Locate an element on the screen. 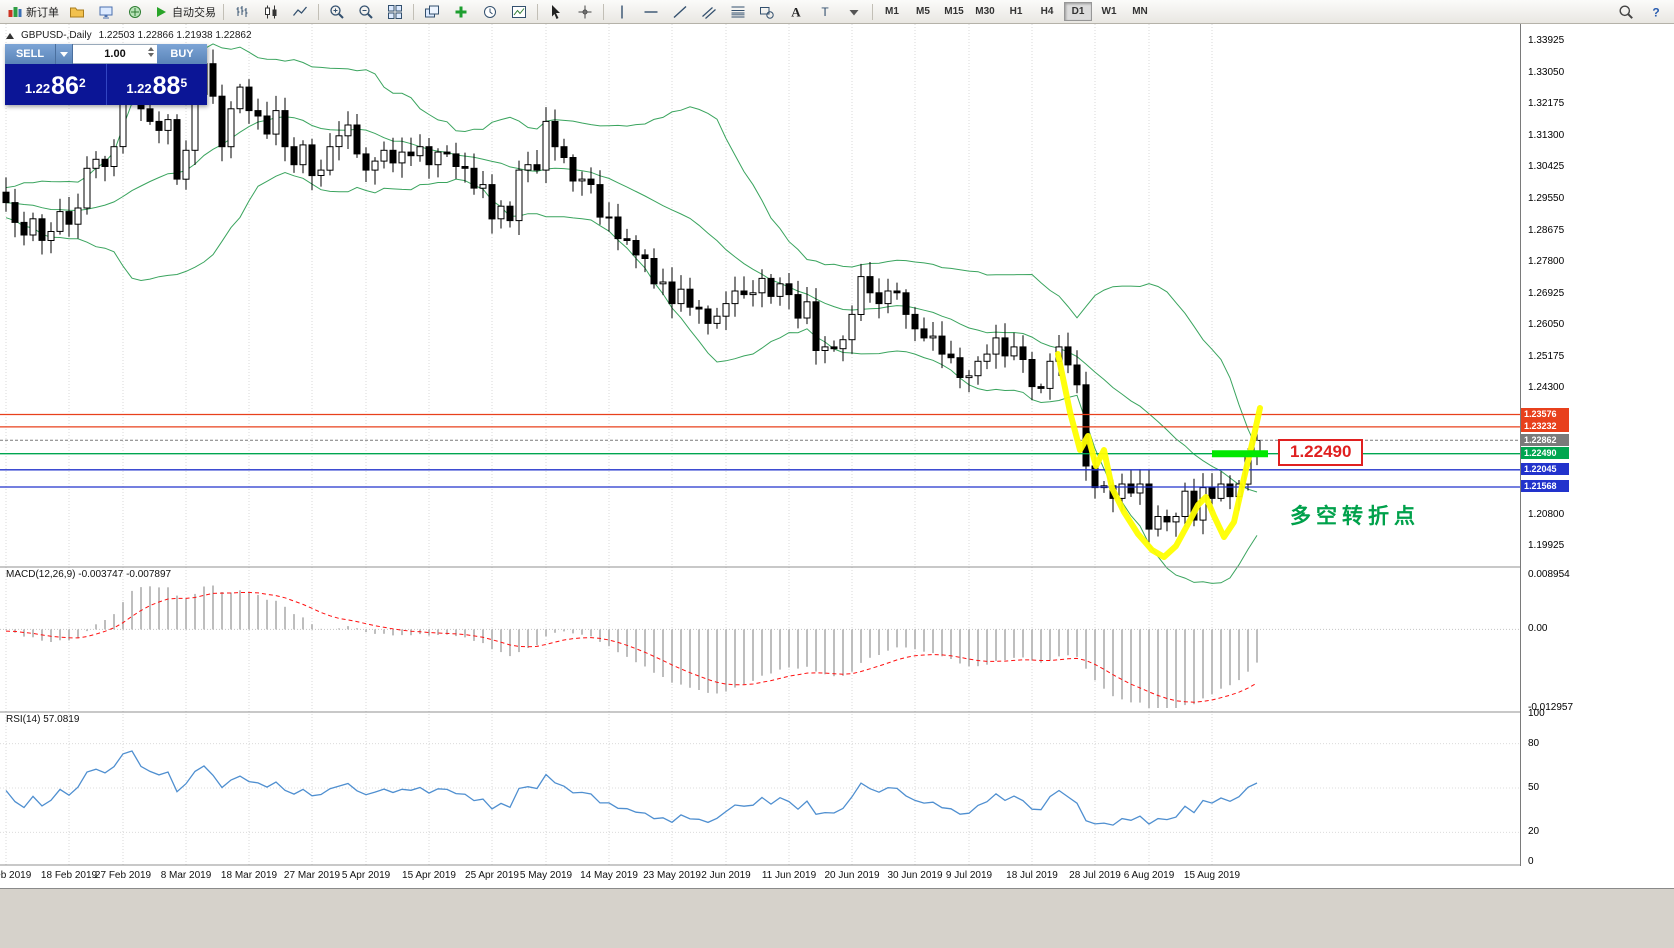 The image size is (1674, 948). buy-price-pips: 88 is located at coordinates (166, 86).